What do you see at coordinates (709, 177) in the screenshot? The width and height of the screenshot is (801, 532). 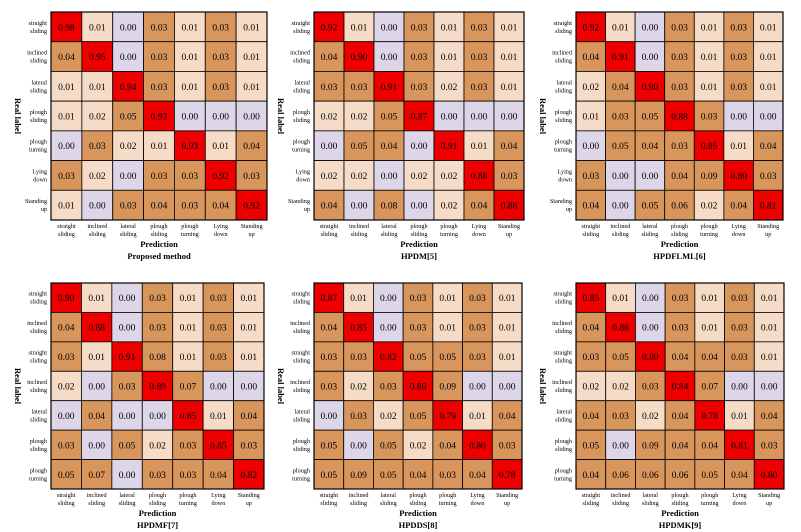 I see `cell-value: 0.09` at bounding box center [709, 177].